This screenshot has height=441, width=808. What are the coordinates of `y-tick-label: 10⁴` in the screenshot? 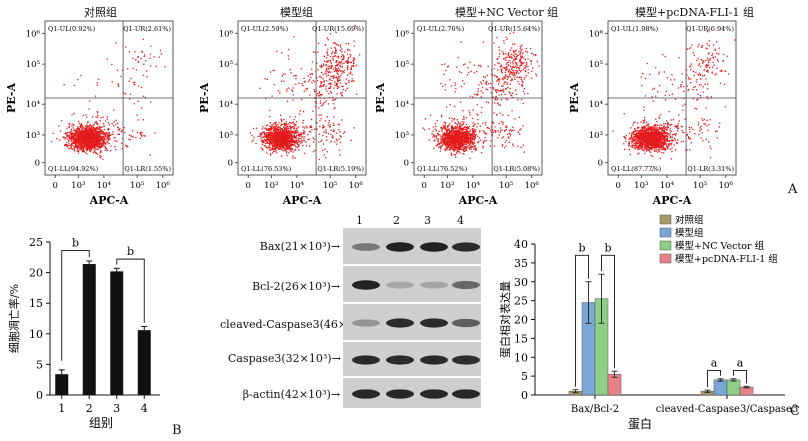 It's located at (33, 105).